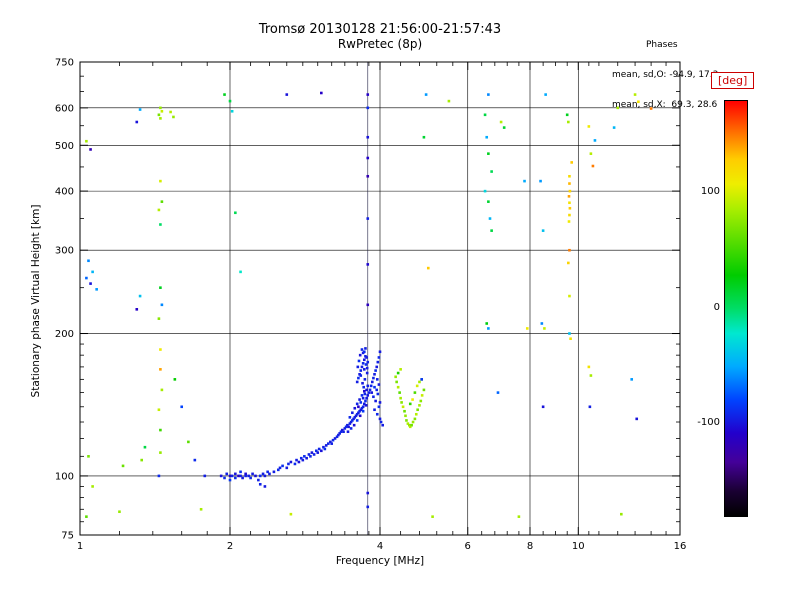  I want to click on y-tick-label: 75, so click(67, 536).